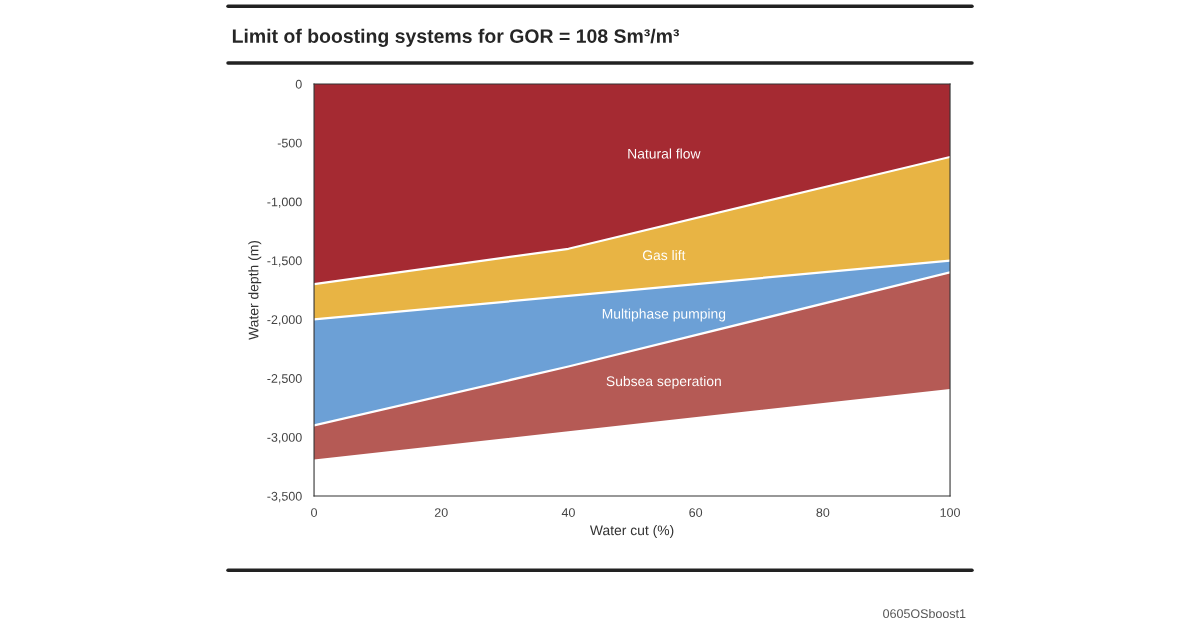 This screenshot has height=630, width=1200. What do you see at coordinates (284, 379) in the screenshot?
I see `y-tick-label: -2,500` at bounding box center [284, 379].